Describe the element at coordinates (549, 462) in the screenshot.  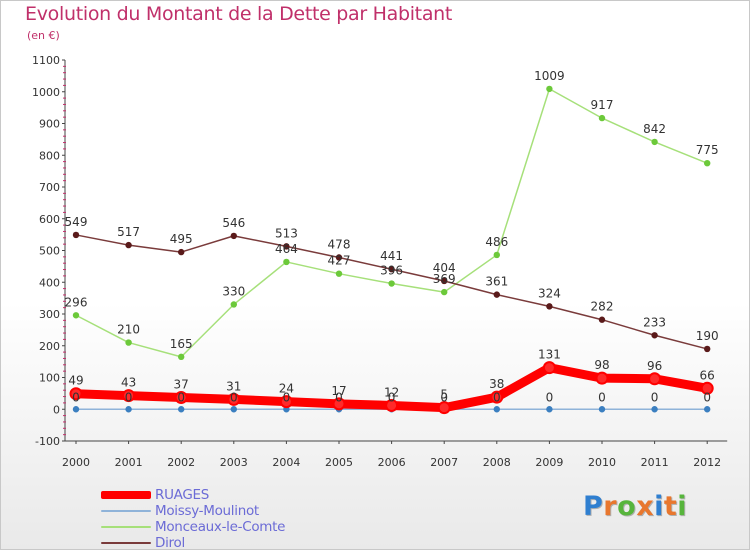
I see `x-tick-label: 2009` at that location.